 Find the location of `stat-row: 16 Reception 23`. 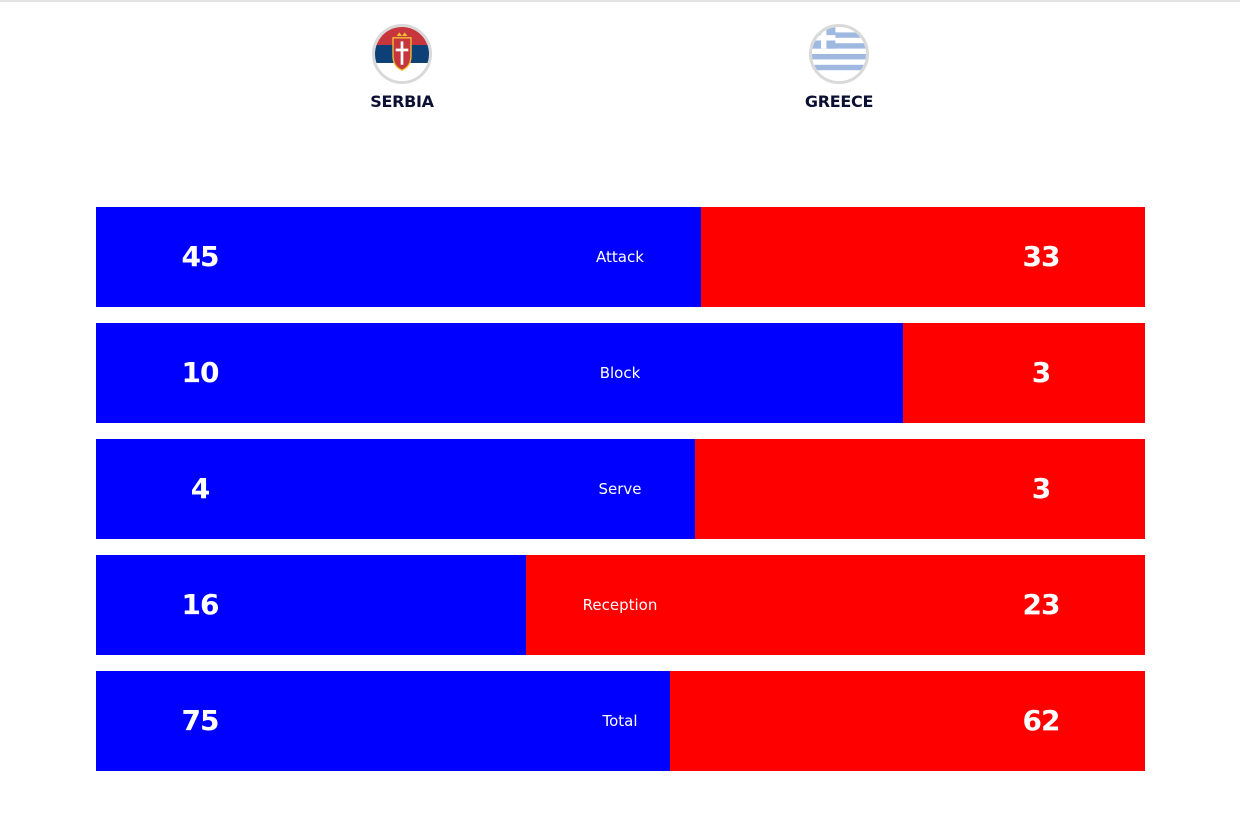

stat-row: 16 Reception 23 is located at coordinates (620, 605).